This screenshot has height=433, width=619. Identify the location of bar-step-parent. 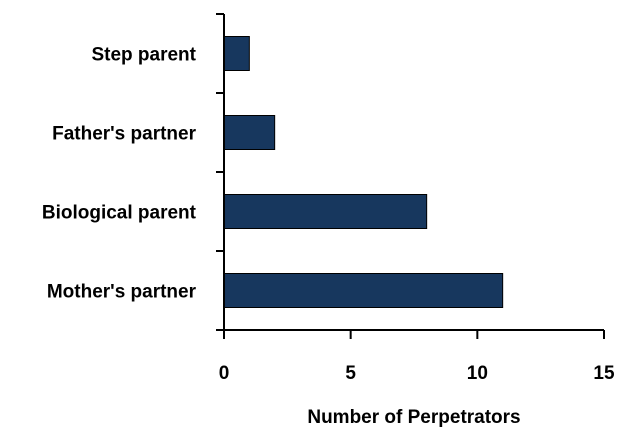
(236, 53).